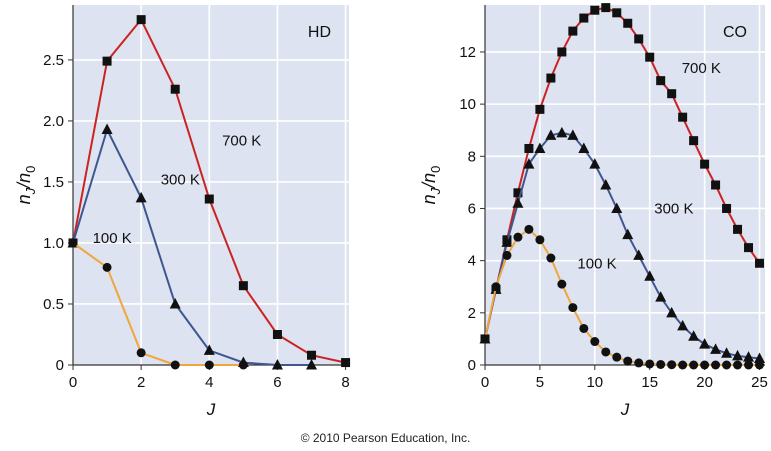  I want to click on x-tick-label: 2, so click(141, 382).